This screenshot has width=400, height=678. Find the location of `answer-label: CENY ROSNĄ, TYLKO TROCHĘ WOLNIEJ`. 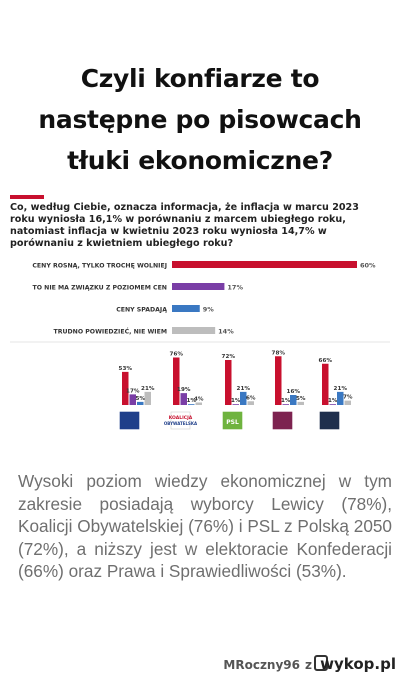

answer-label: CENY ROSNĄ, TYLKO TROCHĘ WOLNIEJ is located at coordinates (99, 266).